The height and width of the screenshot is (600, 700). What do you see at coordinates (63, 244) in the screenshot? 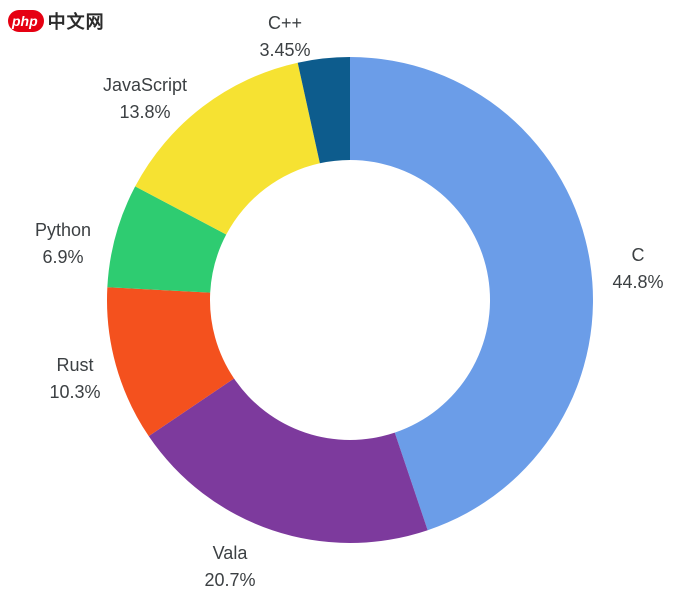
I see `label-python: Python 6.9%` at bounding box center [63, 244].